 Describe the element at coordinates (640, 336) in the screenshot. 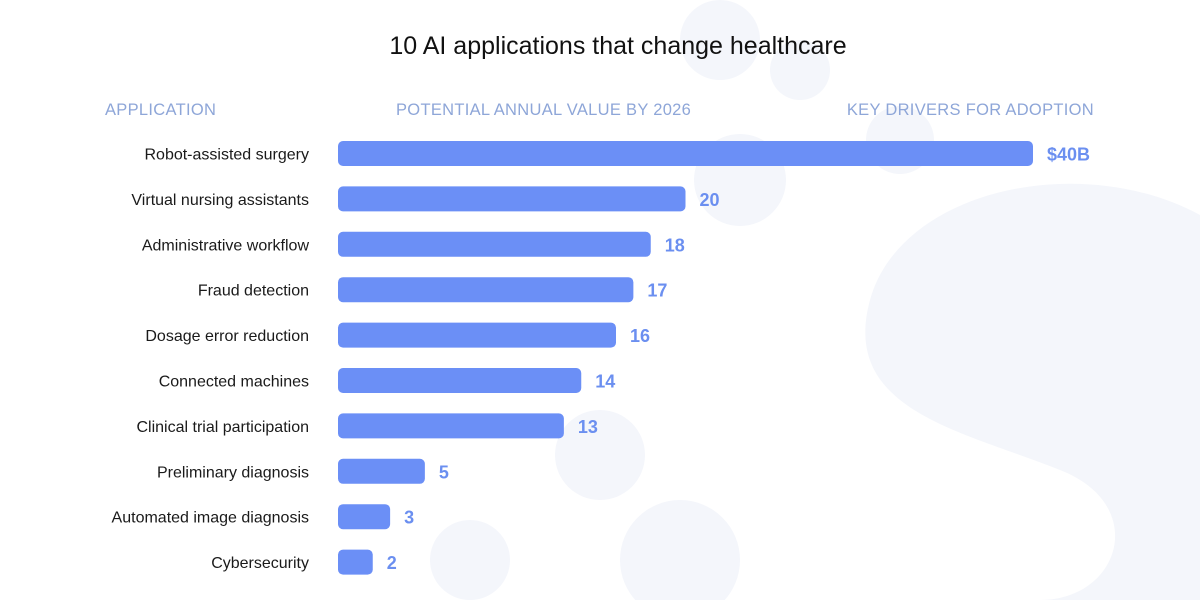

I see `value-label: 16` at that location.